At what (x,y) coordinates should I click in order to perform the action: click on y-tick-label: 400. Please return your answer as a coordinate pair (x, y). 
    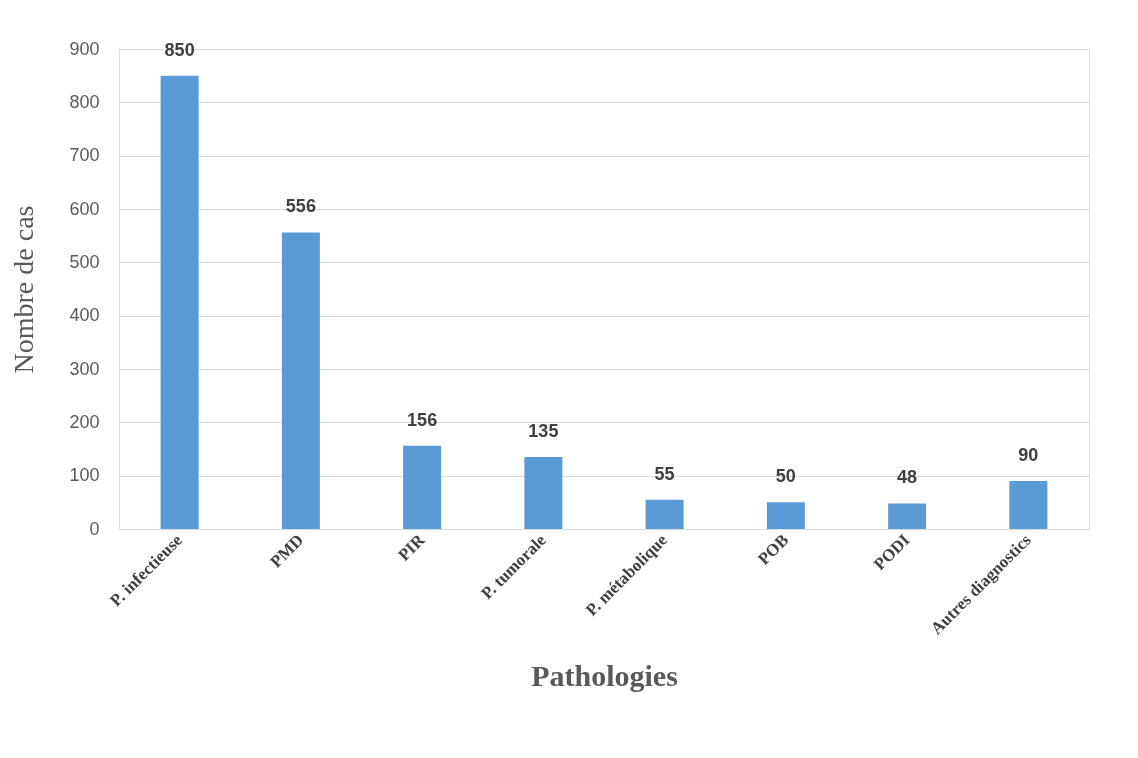
    Looking at the image, I should click on (84, 315).